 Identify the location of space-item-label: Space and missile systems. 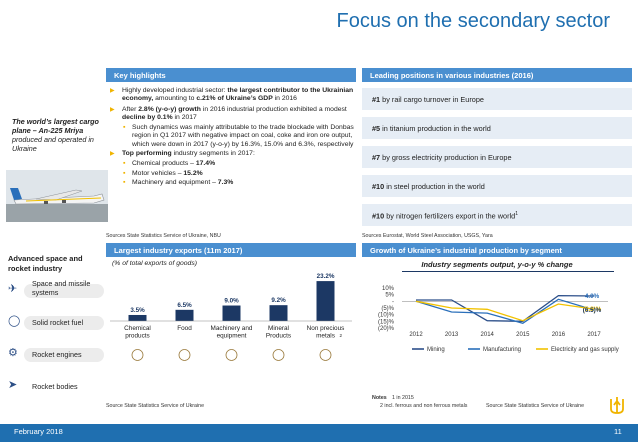
(61, 288).